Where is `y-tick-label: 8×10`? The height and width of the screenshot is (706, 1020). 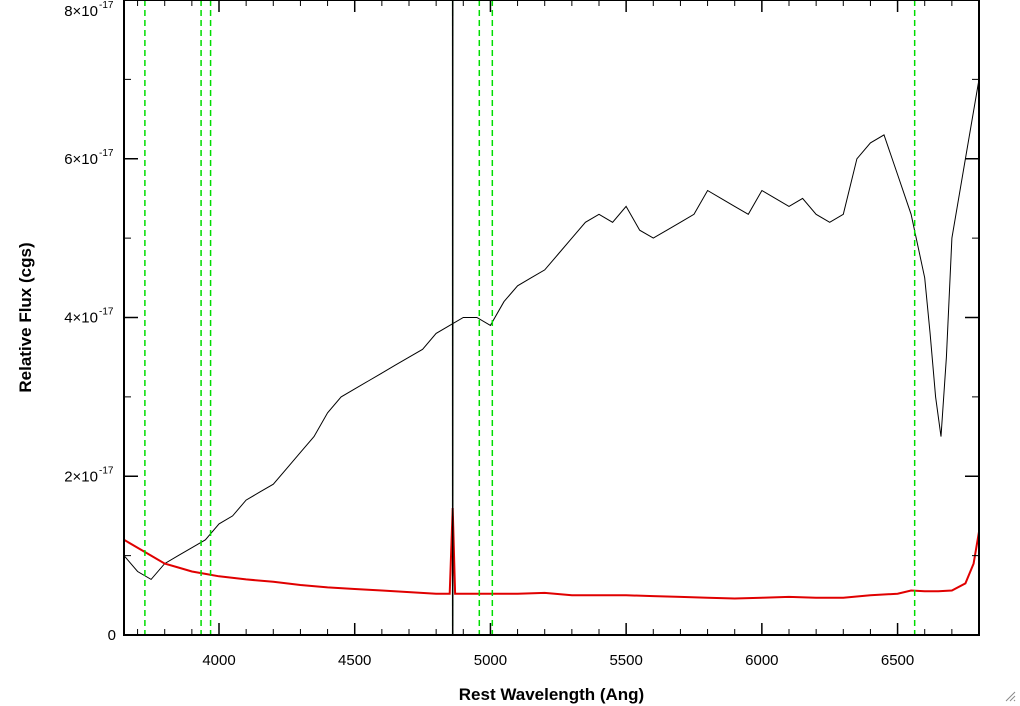 y-tick-label: 8×10 is located at coordinates (81, 11).